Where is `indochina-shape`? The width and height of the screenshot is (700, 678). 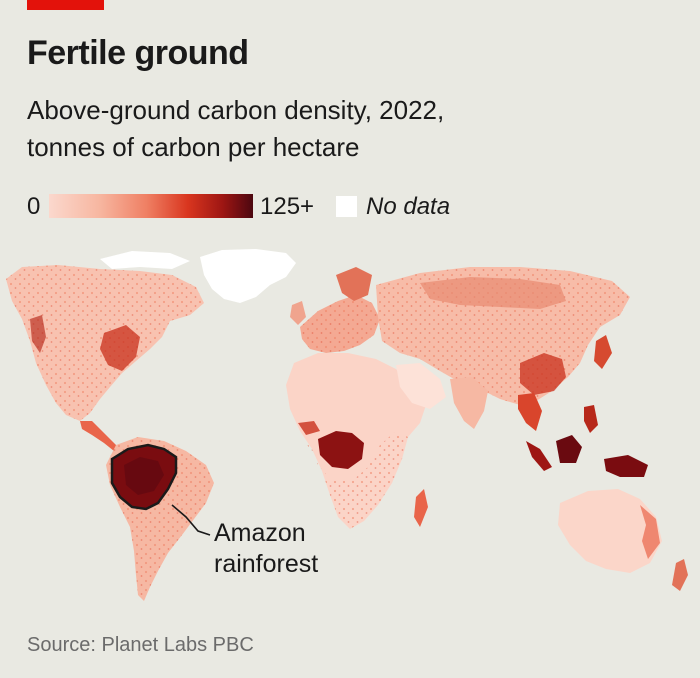 indochina-shape is located at coordinates (530, 412).